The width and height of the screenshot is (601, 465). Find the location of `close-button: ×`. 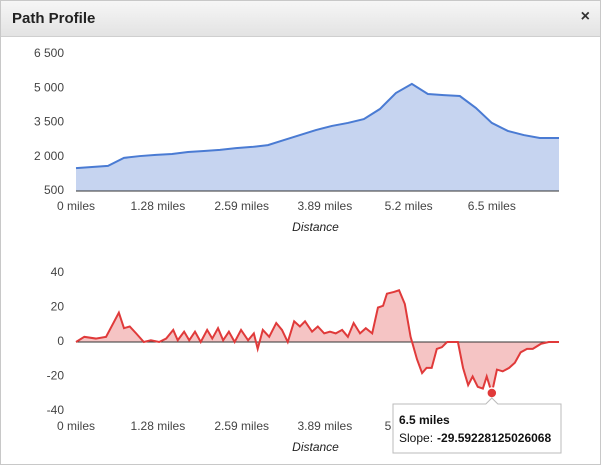

close-button: × is located at coordinates (585, 16).